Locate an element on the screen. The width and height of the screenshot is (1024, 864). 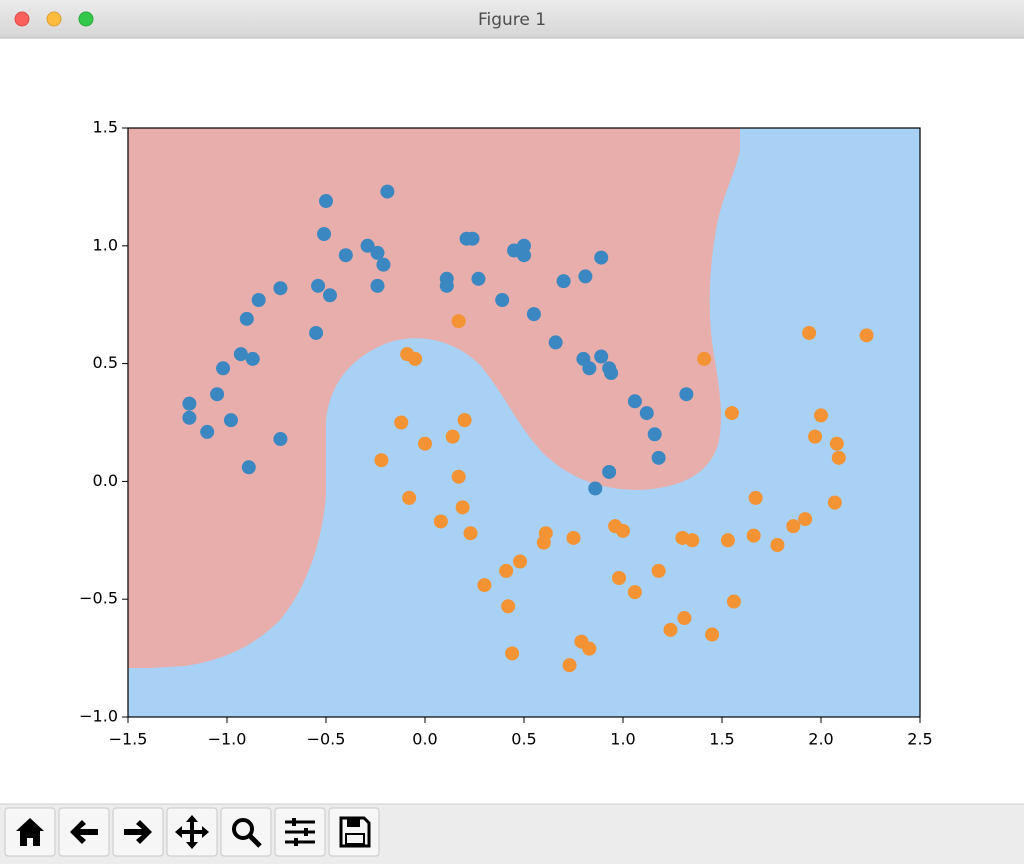
save-icon-shutter is located at coordinates (353, 823).